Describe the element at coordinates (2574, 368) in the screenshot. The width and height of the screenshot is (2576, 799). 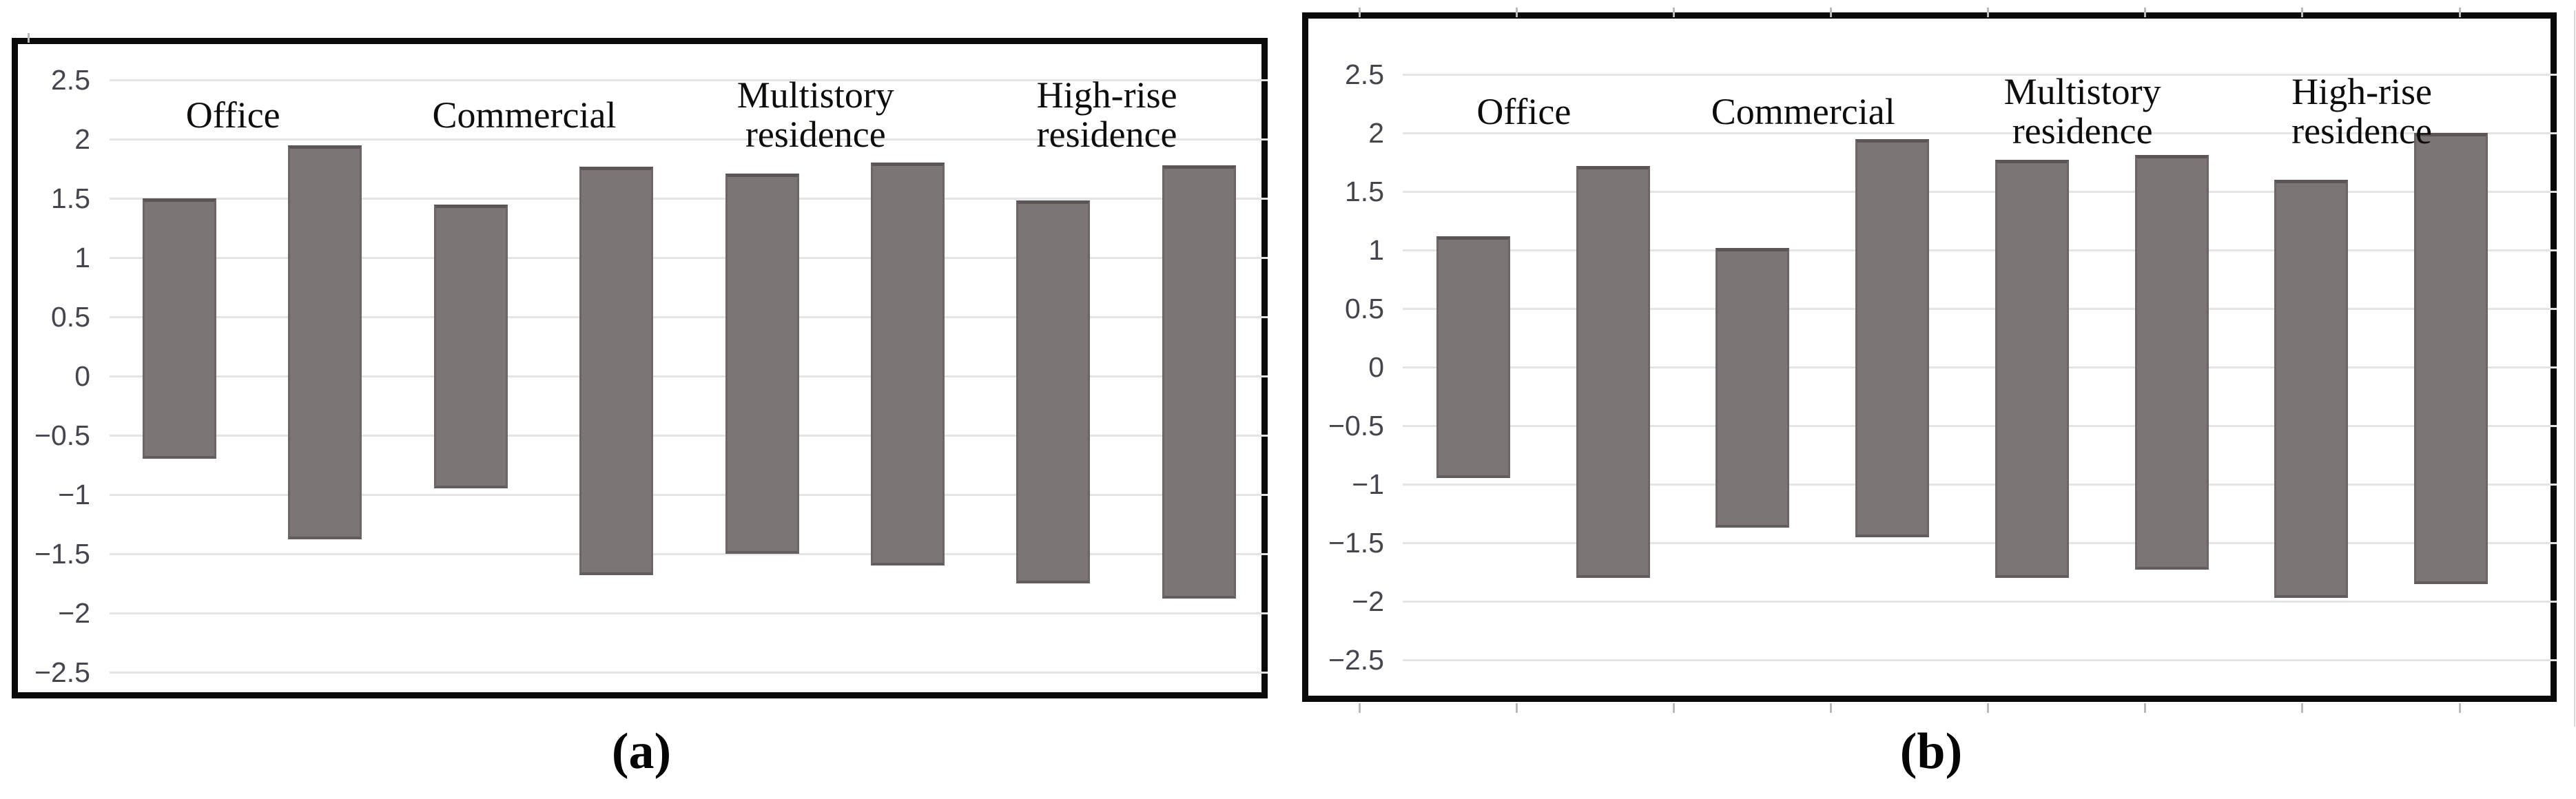
I see `outer-frame-edge` at that location.